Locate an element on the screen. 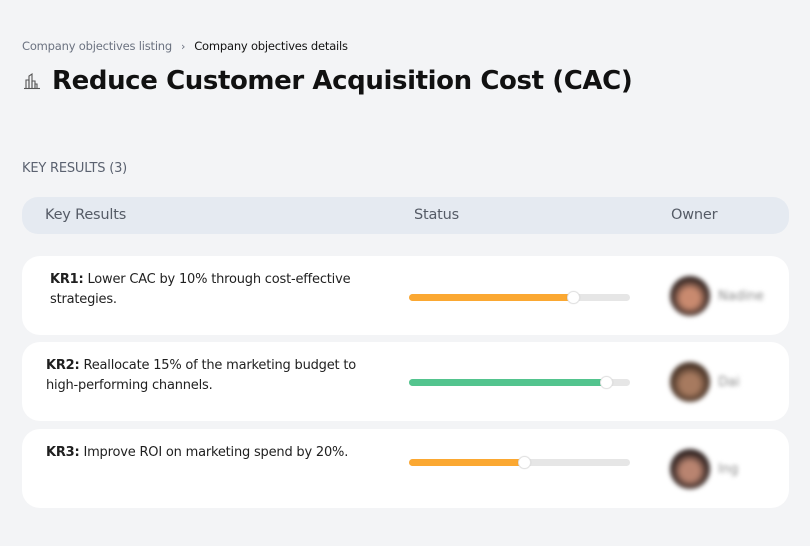 Image resolution: width=810 pixels, height=546 pixels. key-result-id: KR1: is located at coordinates (67, 279).